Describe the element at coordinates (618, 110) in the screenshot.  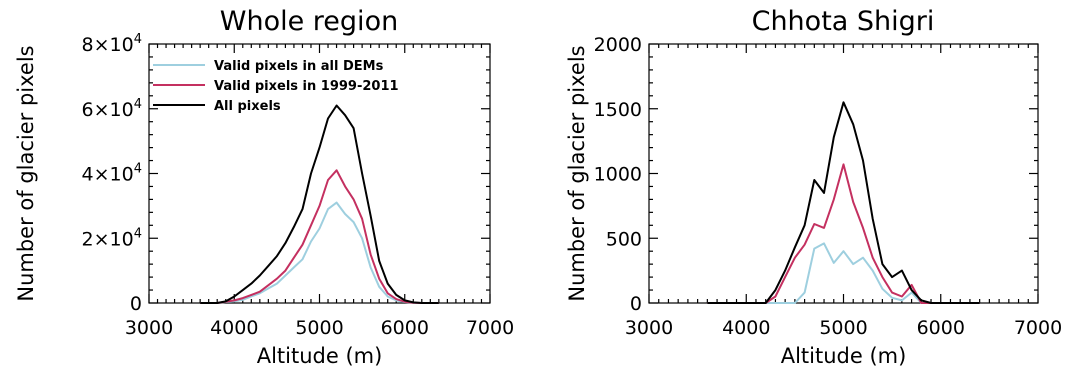
I see `y-tick-label: 1500` at that location.